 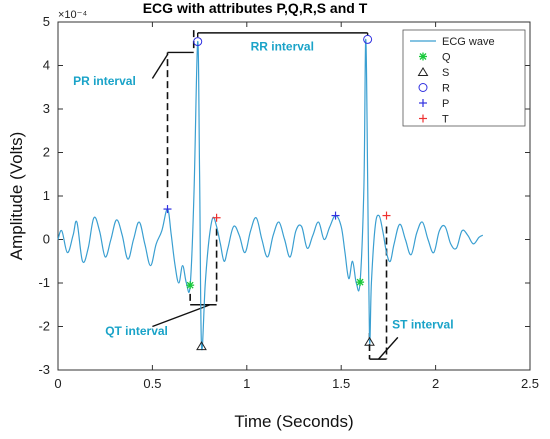 What do you see at coordinates (46, 239) in the screenshot?
I see `y-tick-label: 0` at bounding box center [46, 239].